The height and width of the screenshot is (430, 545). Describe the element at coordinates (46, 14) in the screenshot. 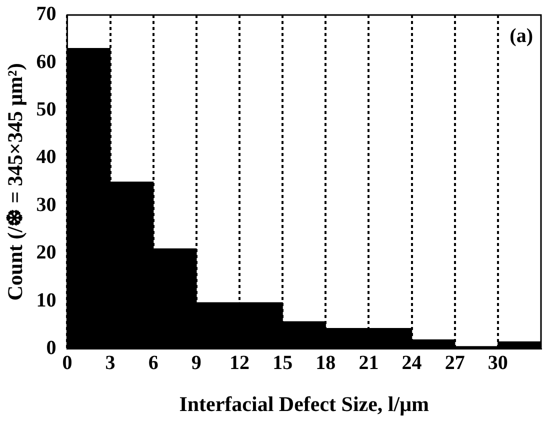

I see `y-tick-label: 70` at that location.